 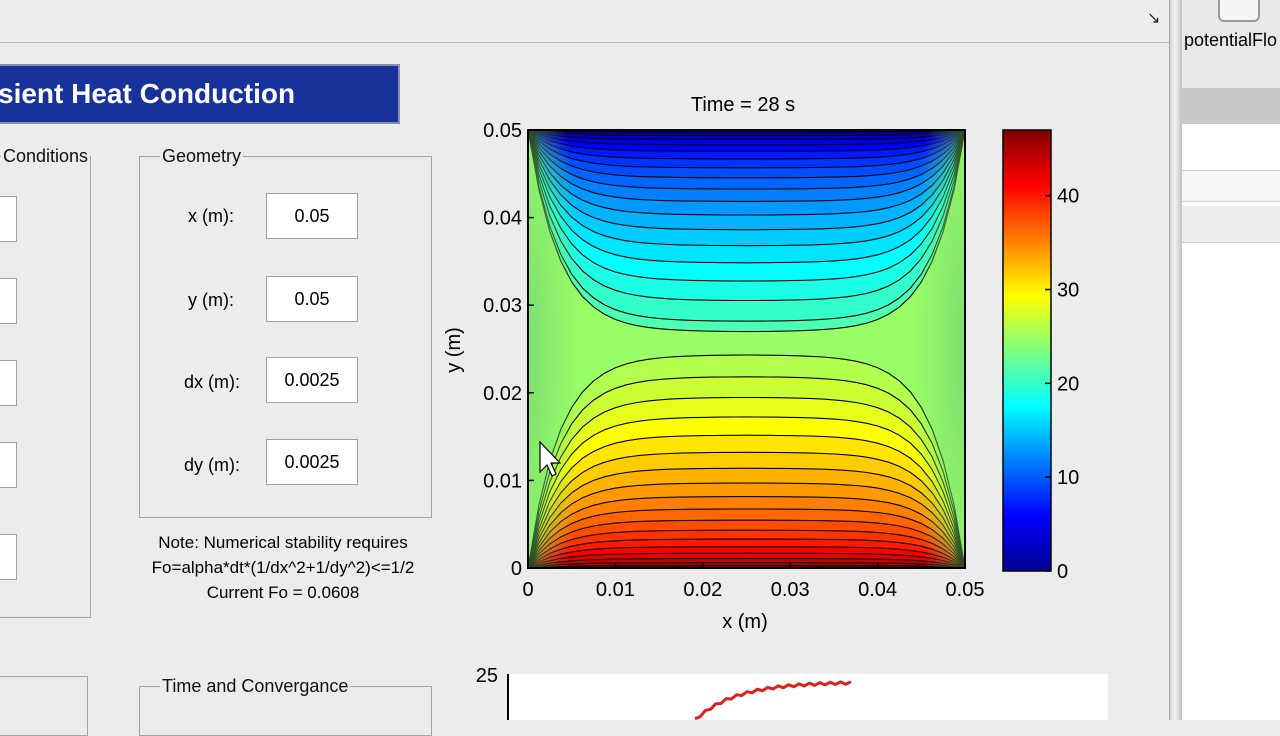 What do you see at coordinates (1231, 40) in the screenshot?
I see `side-app-label: potentialFlo` at bounding box center [1231, 40].